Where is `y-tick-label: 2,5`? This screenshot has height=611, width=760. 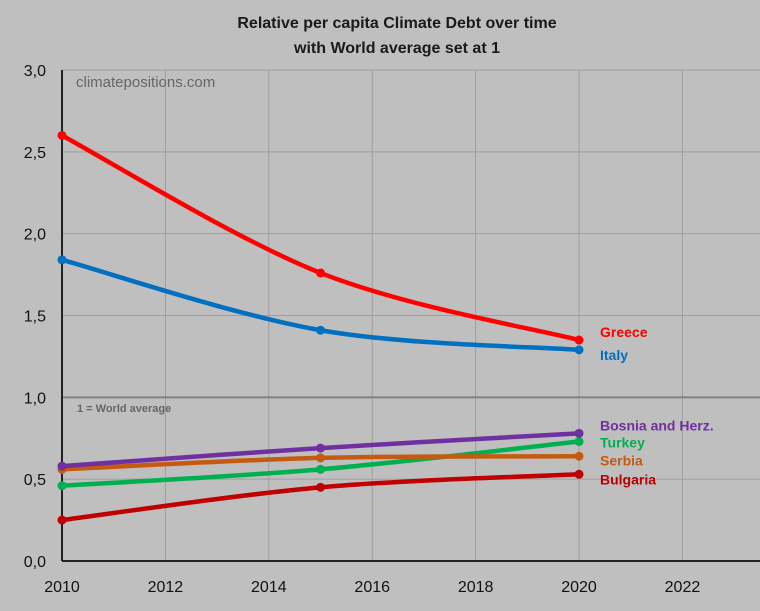 y-tick-label: 2,5 is located at coordinates (35, 153).